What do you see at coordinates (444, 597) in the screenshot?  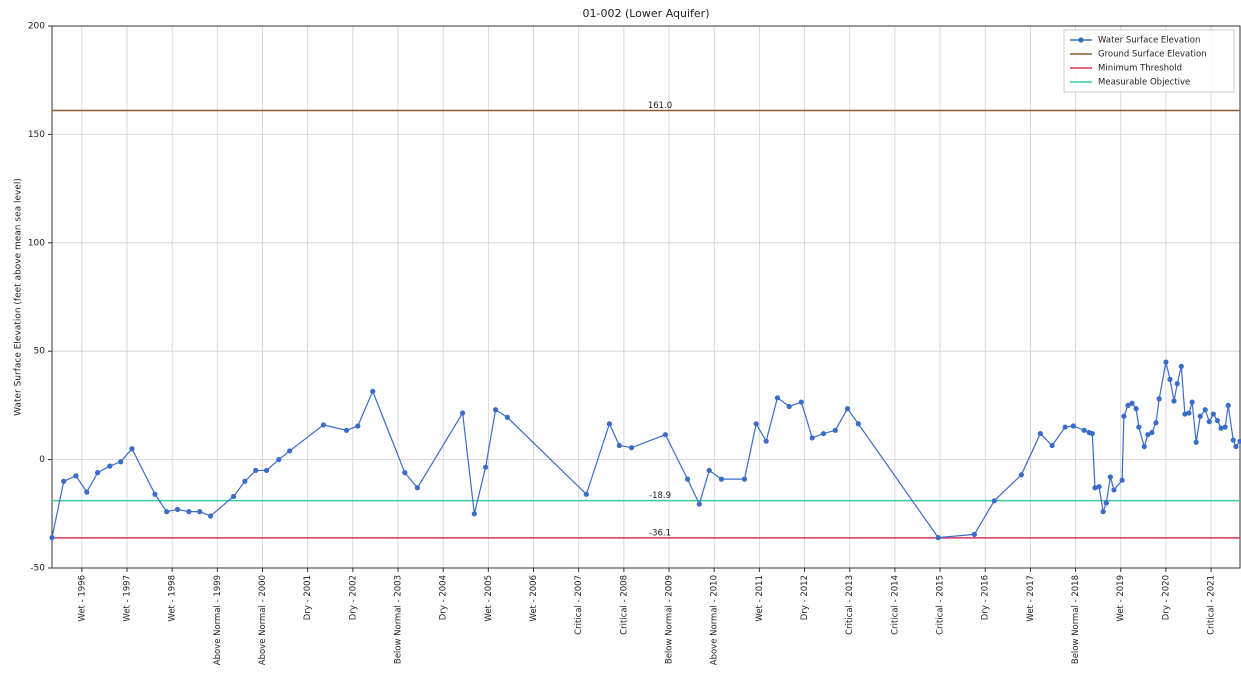 I see `x-tick-label: Dry - 2004` at bounding box center [444, 597].